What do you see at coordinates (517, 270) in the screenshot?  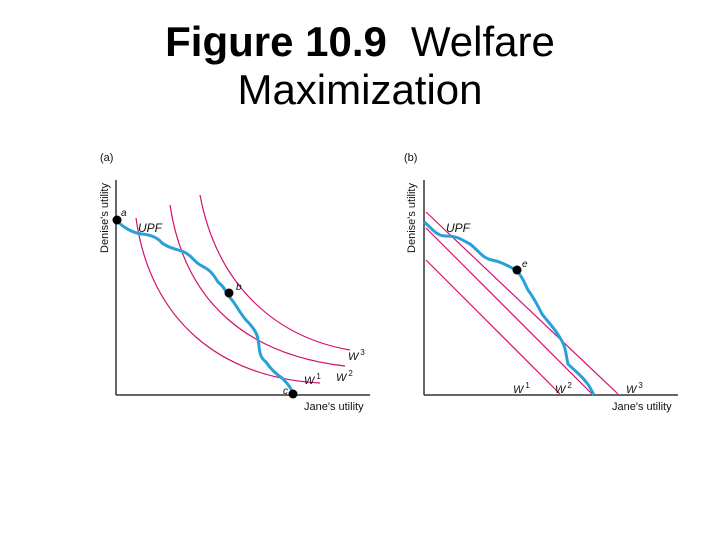 I see `point-e-dot` at bounding box center [517, 270].